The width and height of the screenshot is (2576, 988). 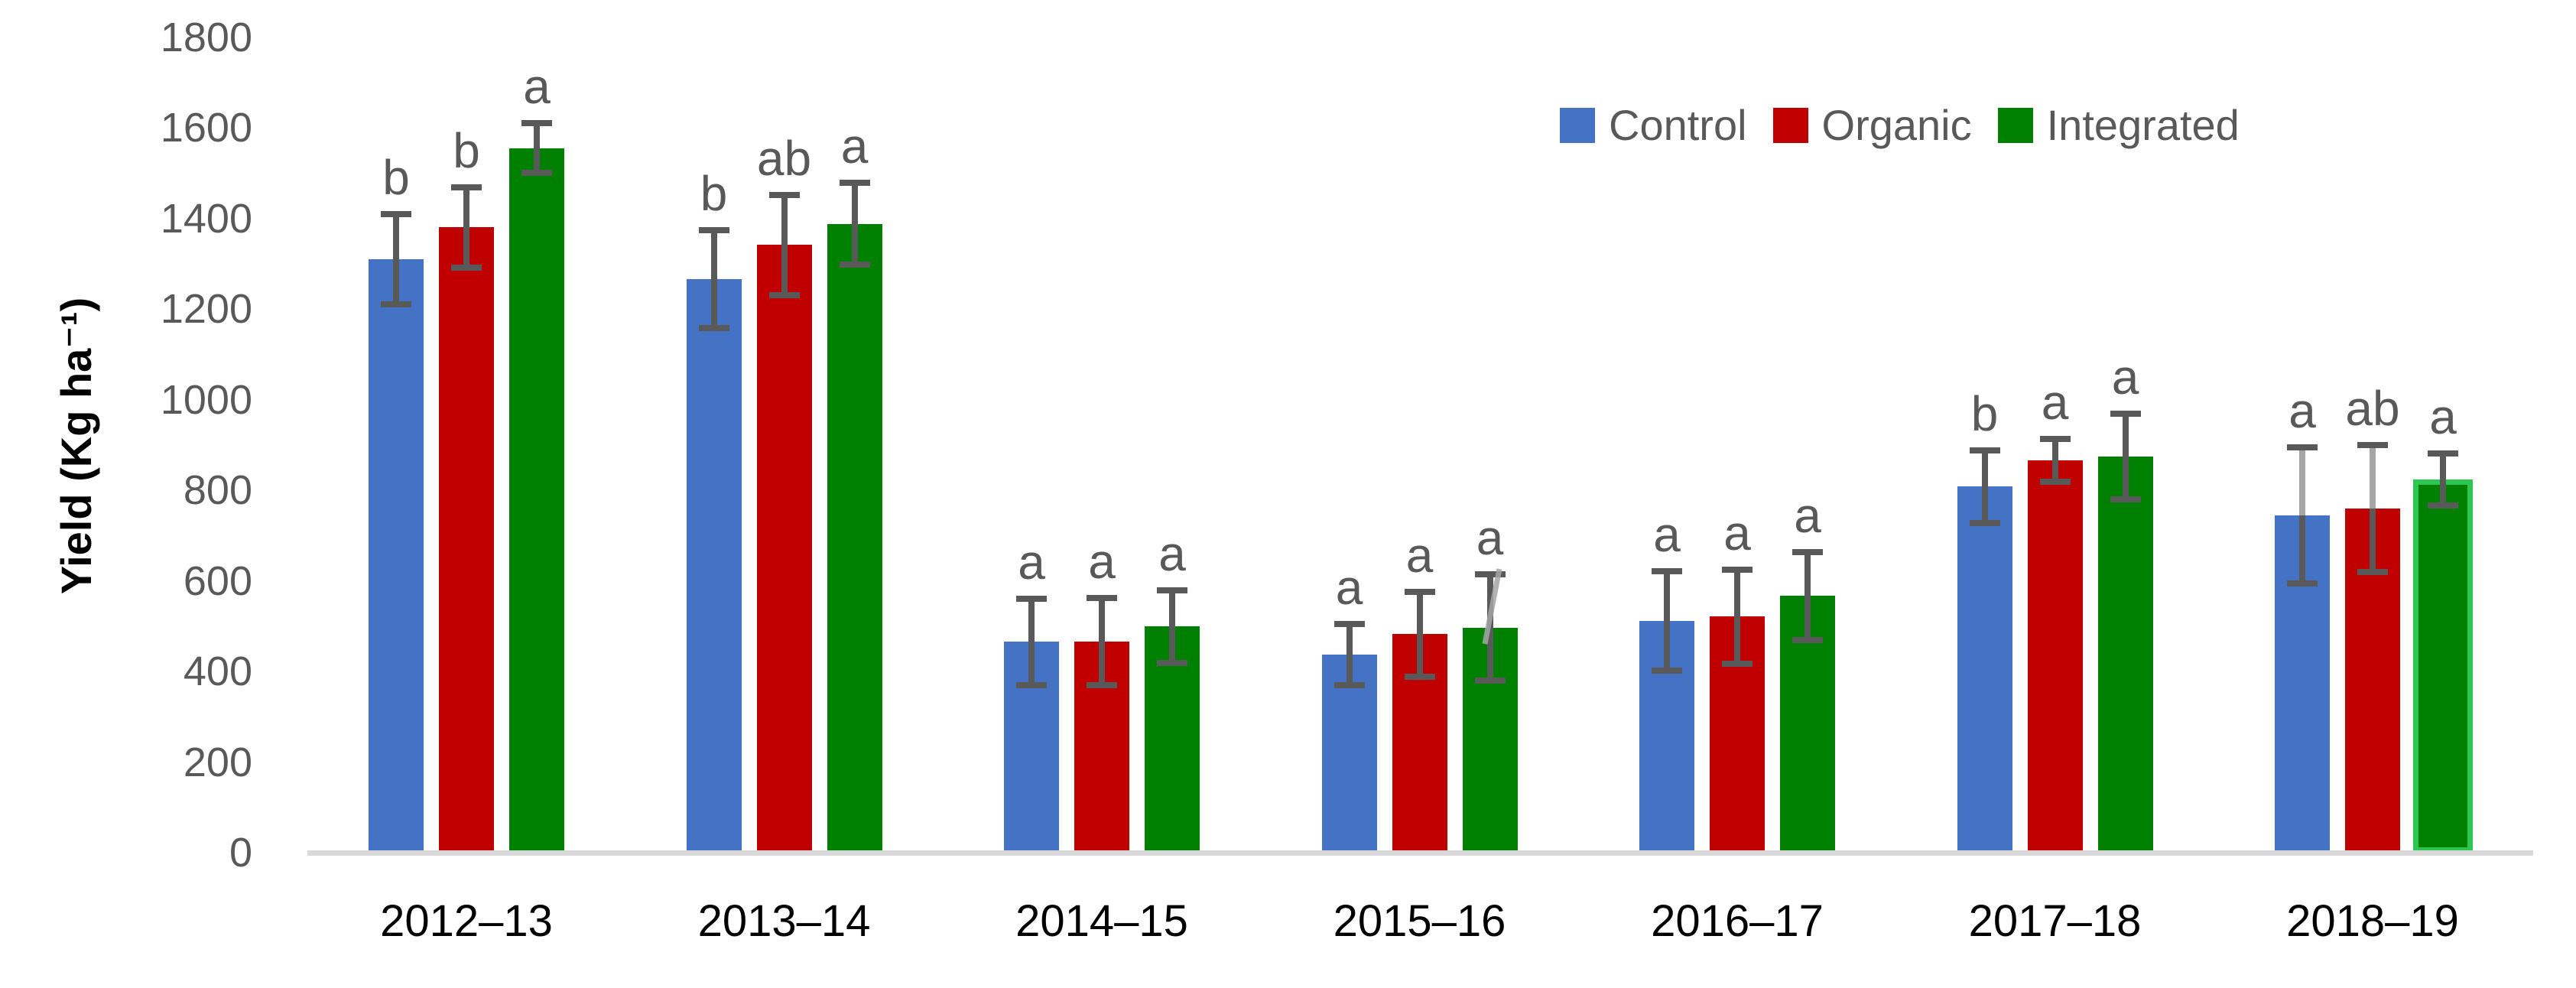 I want to click on x-tick-label: 2012–13, so click(x=467, y=921).